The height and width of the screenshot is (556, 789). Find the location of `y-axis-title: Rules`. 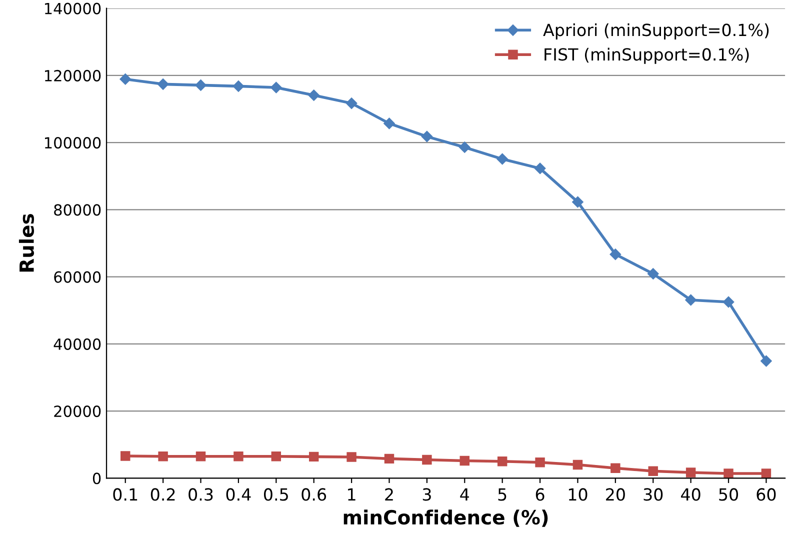

y-axis-title: Rules is located at coordinates (26, 243).